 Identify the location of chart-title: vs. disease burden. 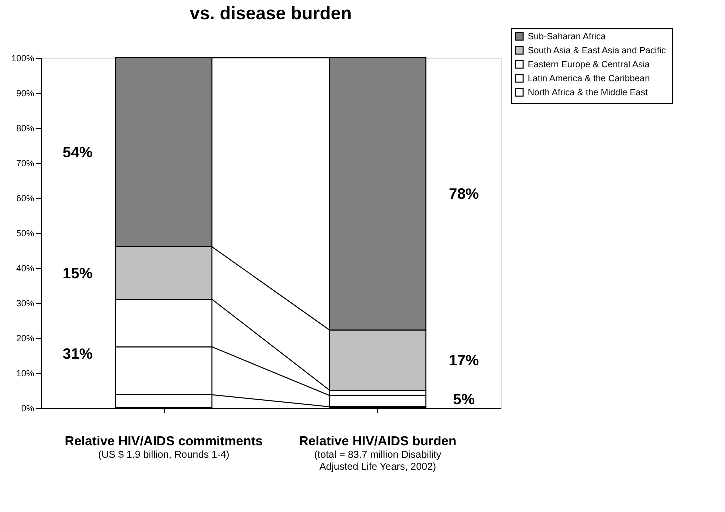
(271, 14).